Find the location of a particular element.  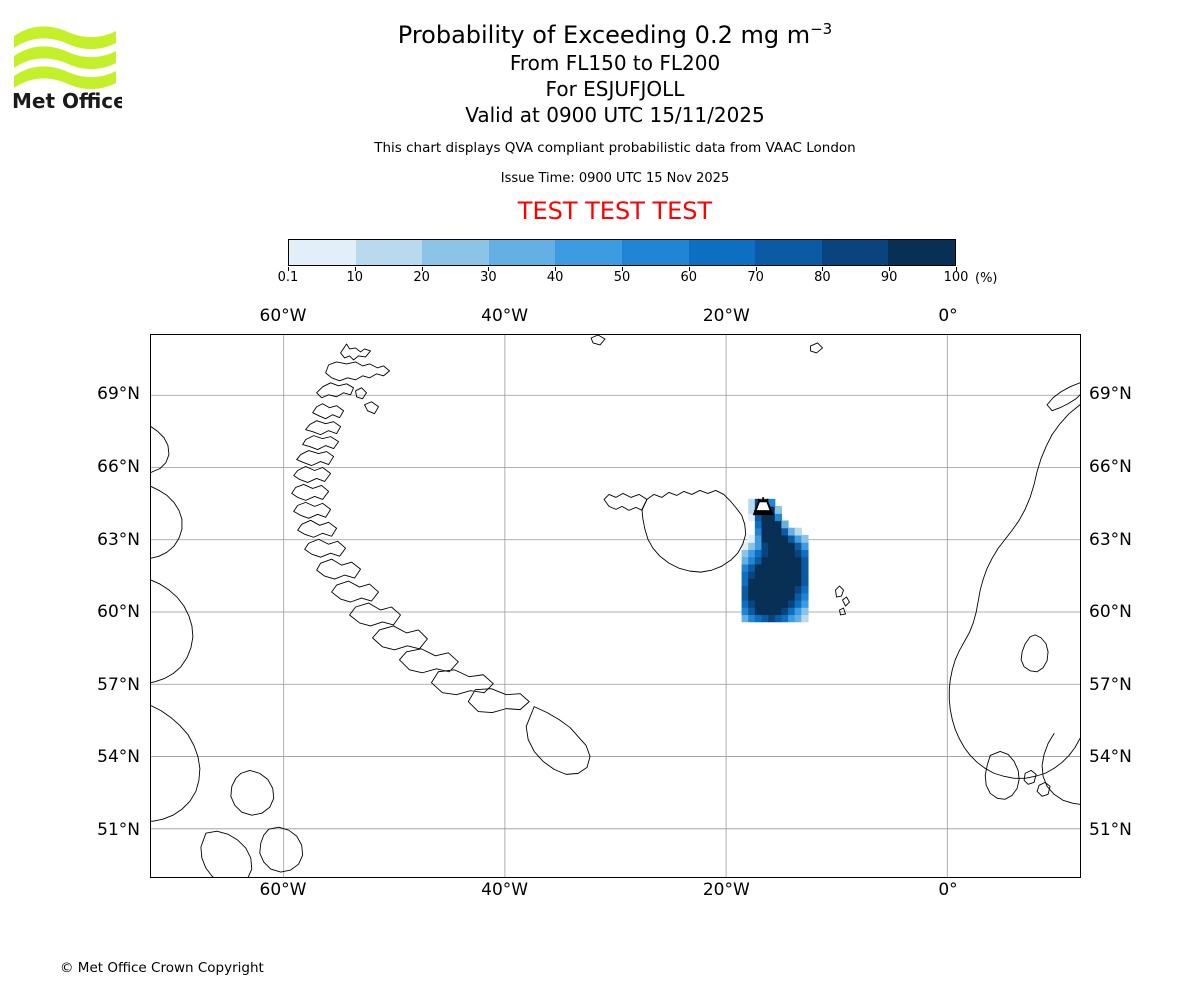

colorbar-tick-label-10: 10 is located at coordinates (355, 277).